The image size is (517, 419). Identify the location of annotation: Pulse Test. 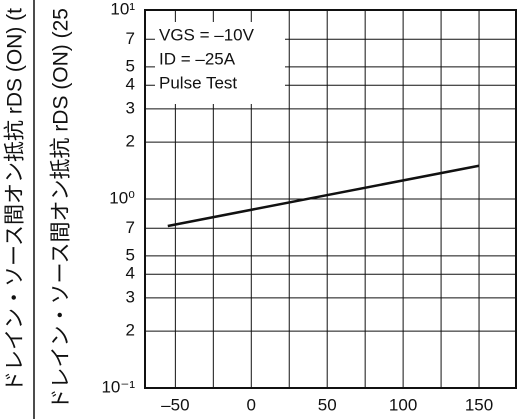
(198, 82).